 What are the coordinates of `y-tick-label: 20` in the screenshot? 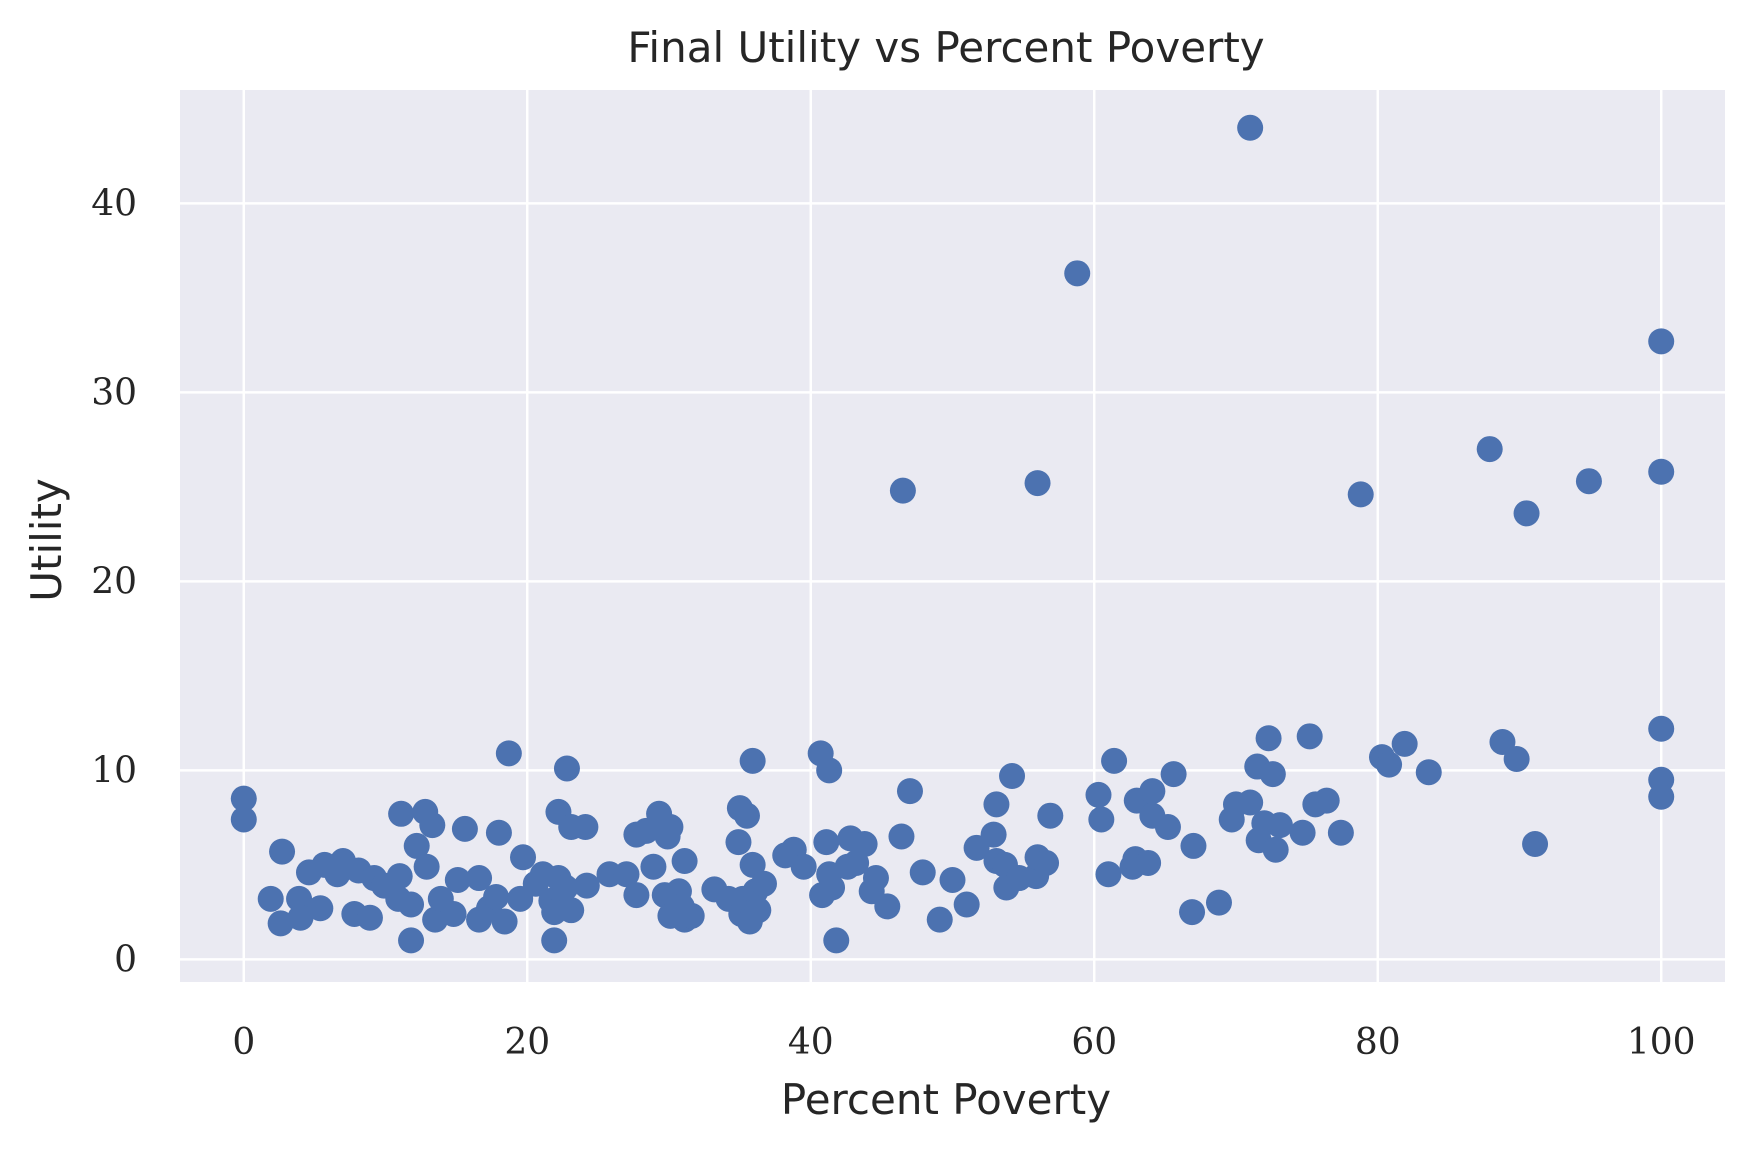 It's located at (114, 581).